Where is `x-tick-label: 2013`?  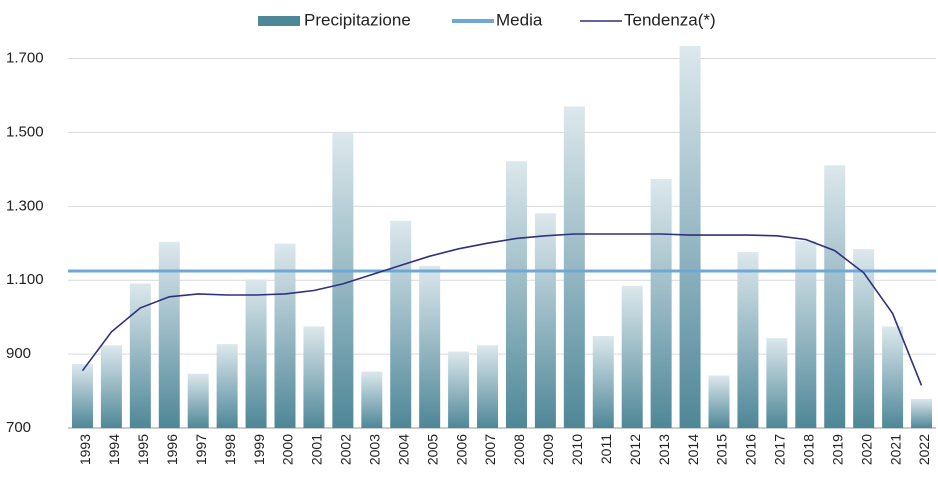
x-tick-label: 2013 is located at coordinates (664, 449).